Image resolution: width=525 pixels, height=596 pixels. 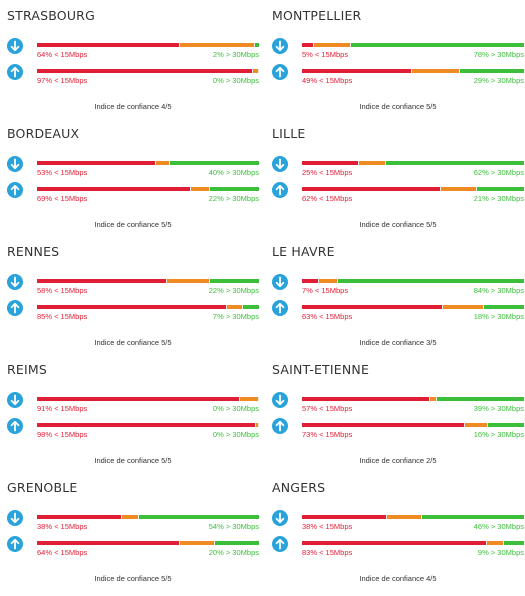 What do you see at coordinates (317, 15) in the screenshot?
I see `city-name: MONTPELLIER` at bounding box center [317, 15].